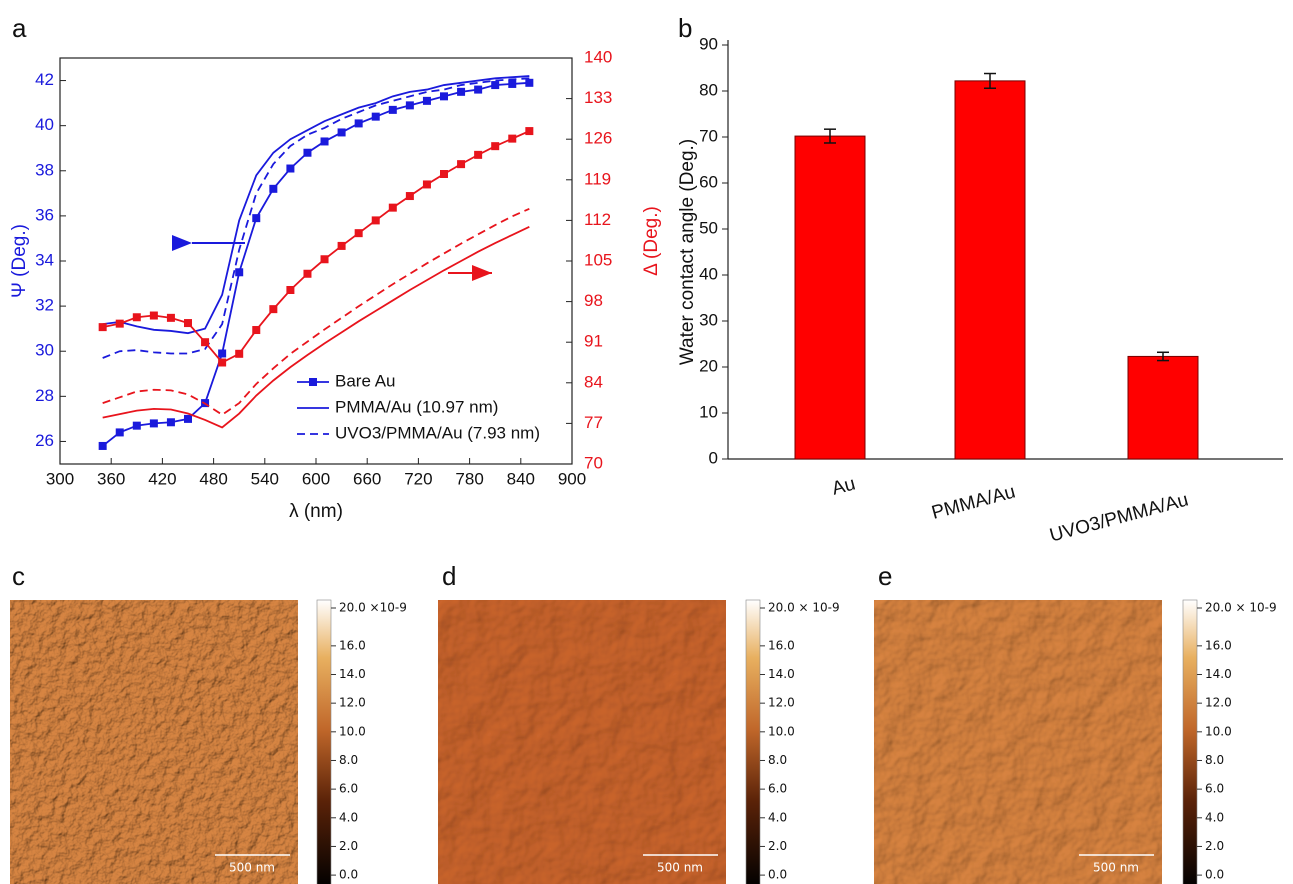 This screenshot has height=884, width=1293. Describe the element at coordinates (593, 381) in the screenshot. I see `y2-tick-label: 84` at that location.